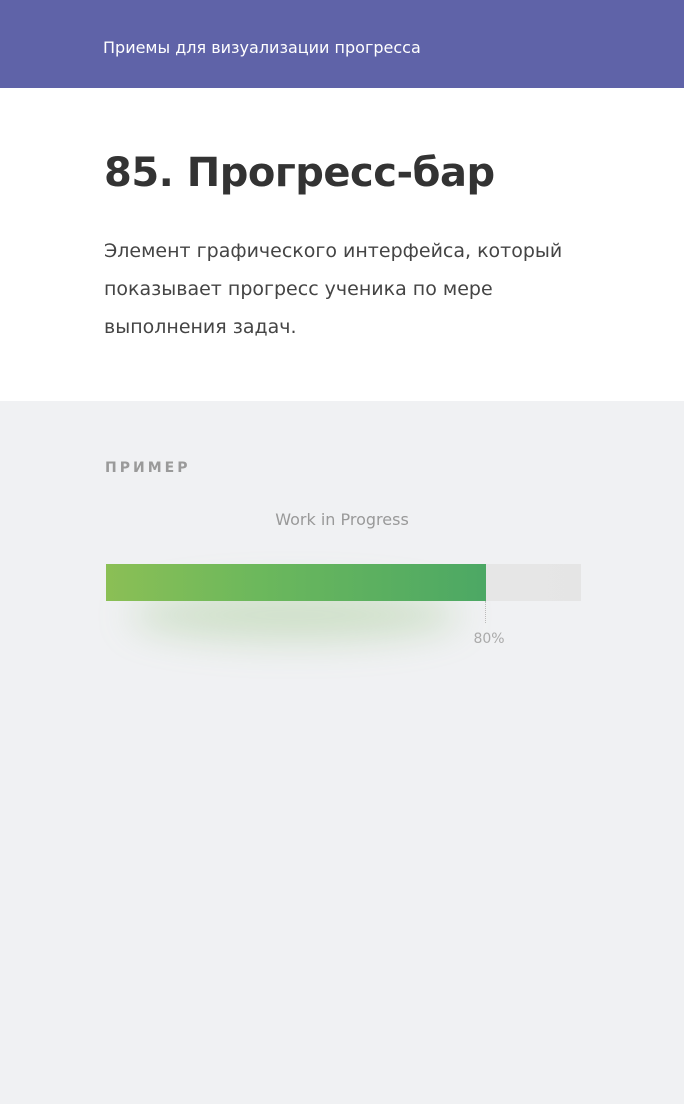 The height and width of the screenshot is (1104, 684). Describe the element at coordinates (342, 519) in the screenshot. I see `progress-title: Work in Progress` at that location.